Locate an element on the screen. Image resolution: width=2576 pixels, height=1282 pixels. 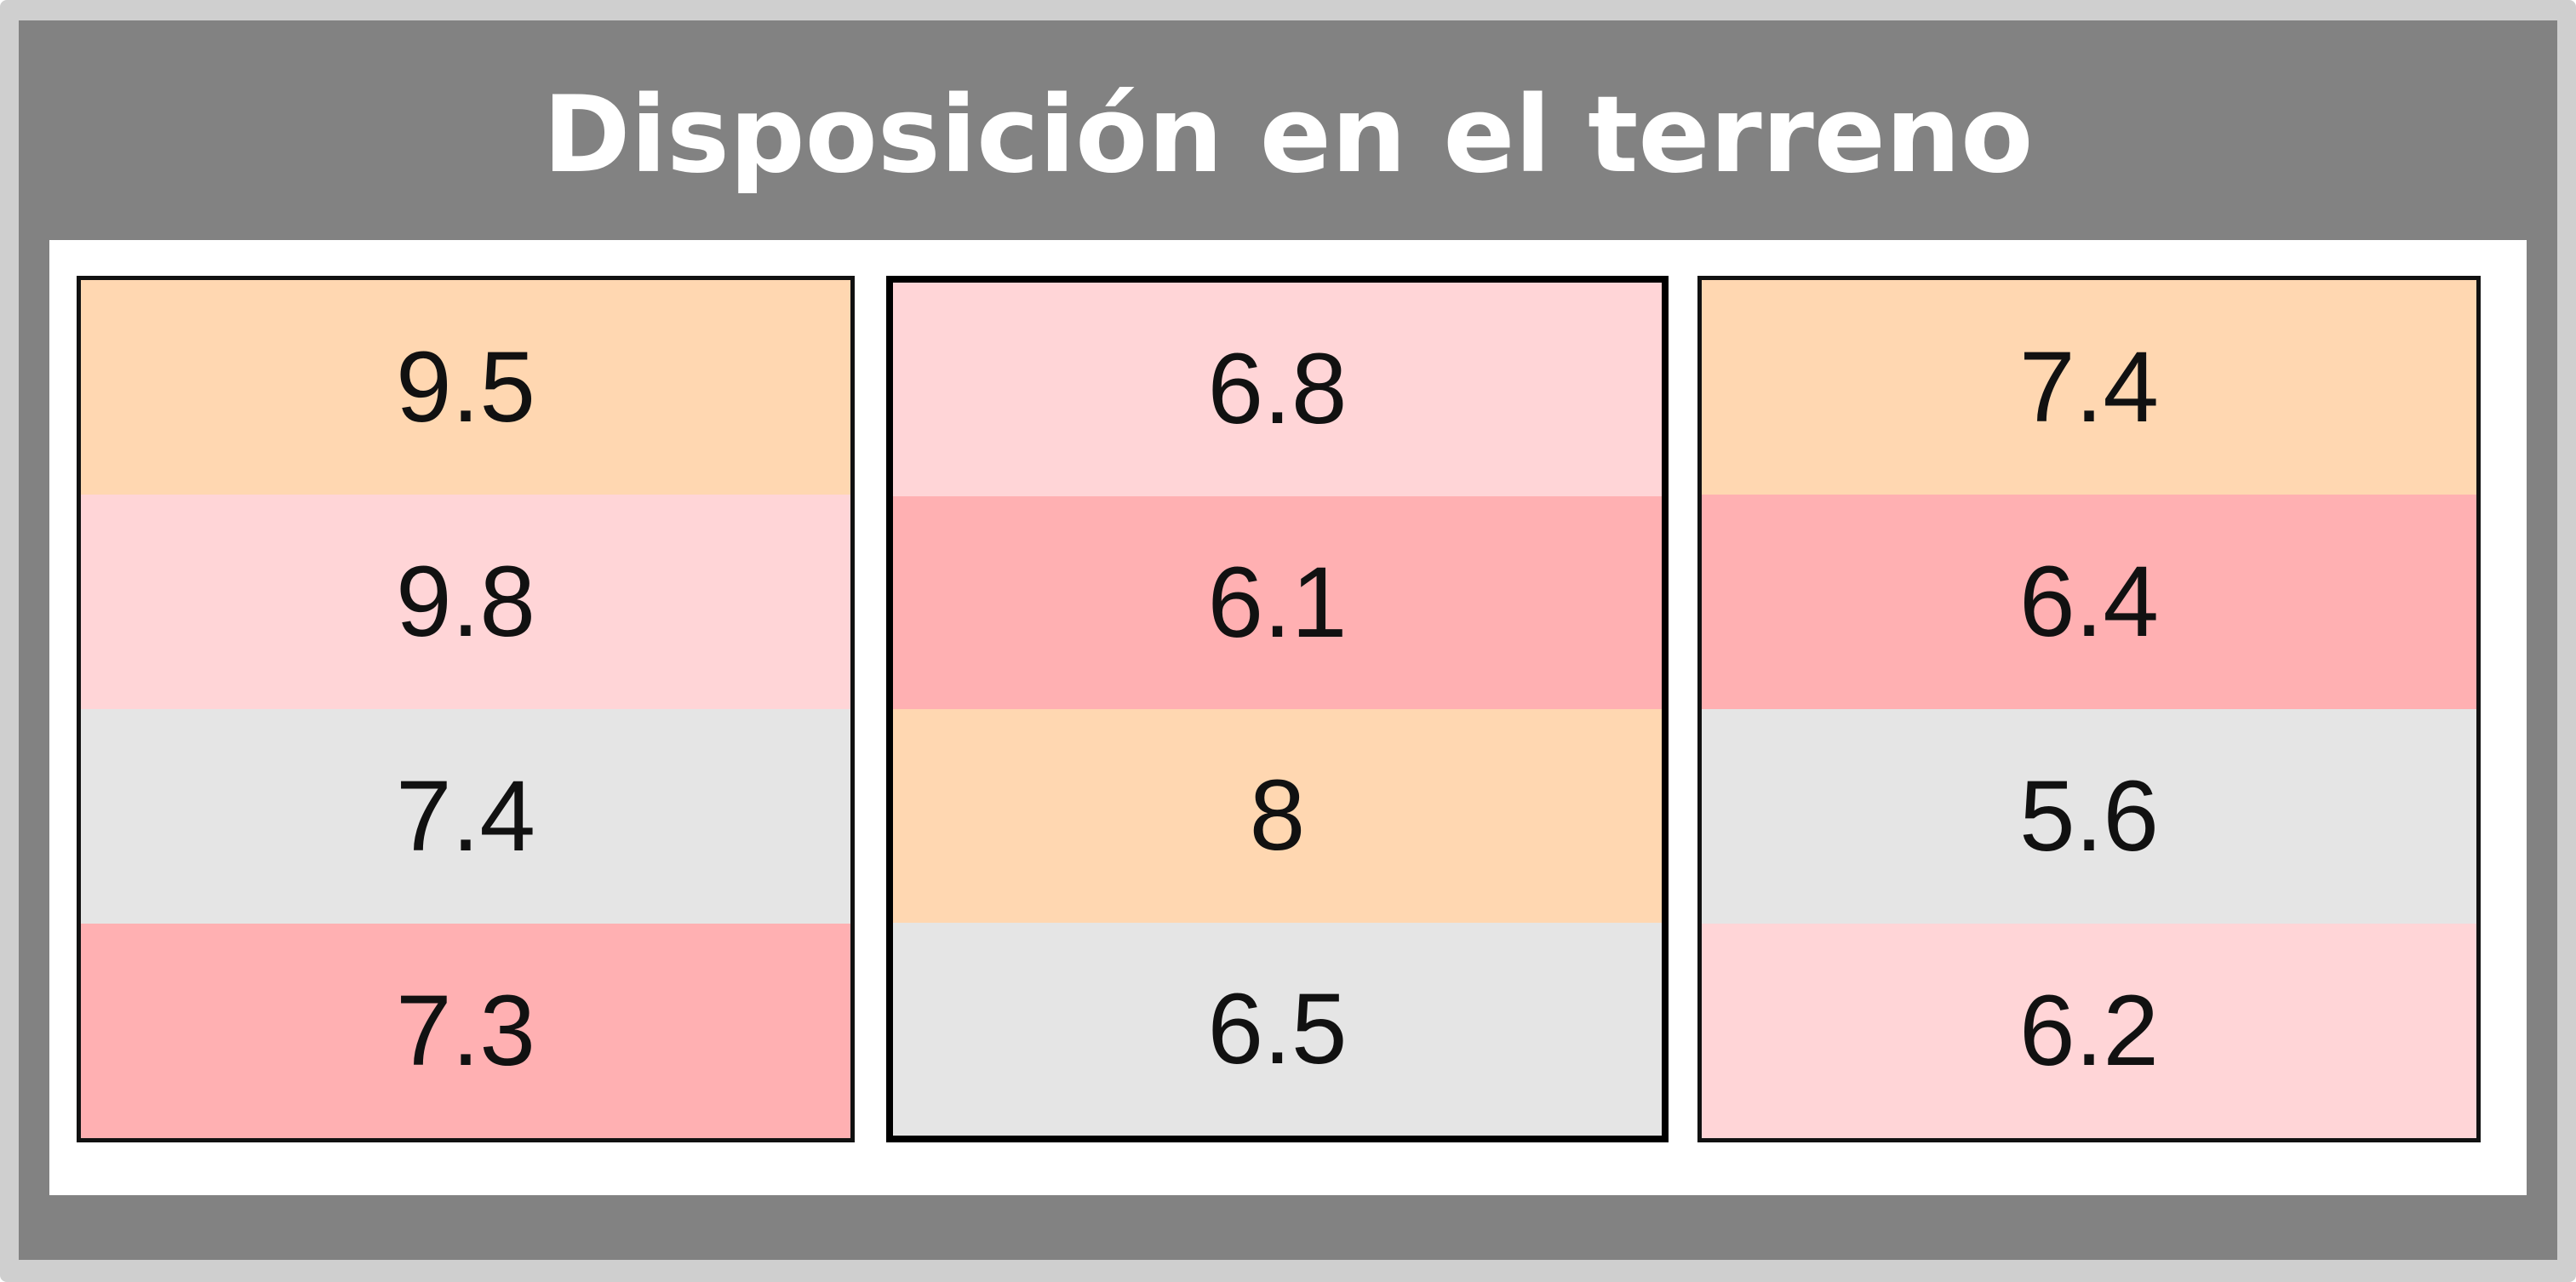
plot-cell: 8 is located at coordinates (1277, 816).